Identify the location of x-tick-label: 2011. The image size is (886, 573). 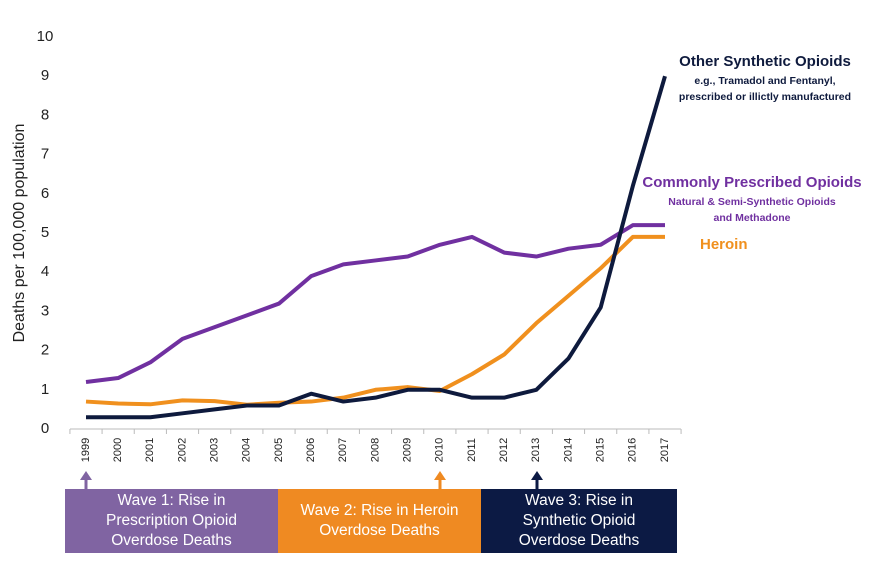
(472, 450).